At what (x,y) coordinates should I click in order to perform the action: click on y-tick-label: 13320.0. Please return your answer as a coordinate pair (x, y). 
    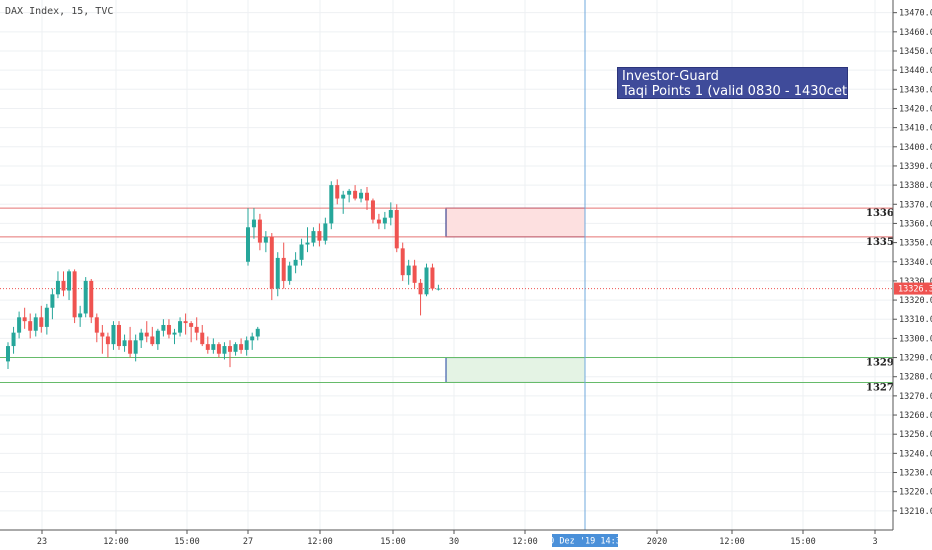
    Looking at the image, I should click on (915, 301).